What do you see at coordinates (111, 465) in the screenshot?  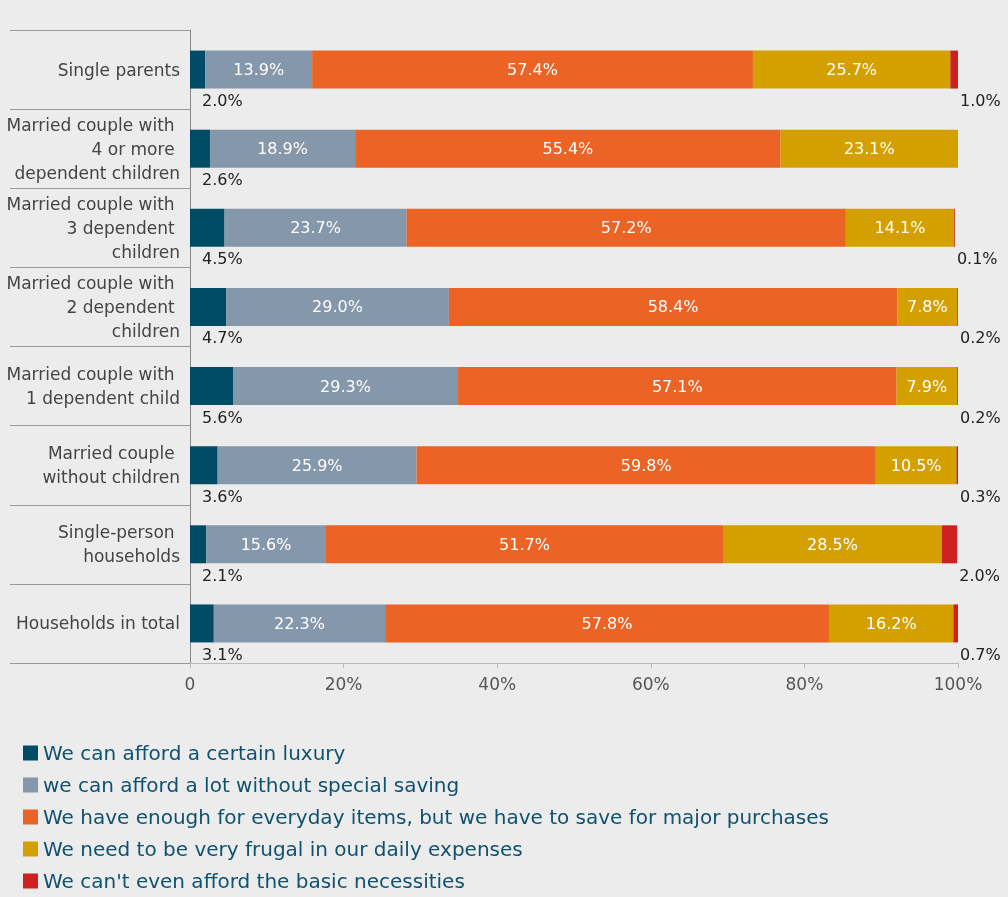 I see `y-tick-label: Married couple without children` at bounding box center [111, 465].